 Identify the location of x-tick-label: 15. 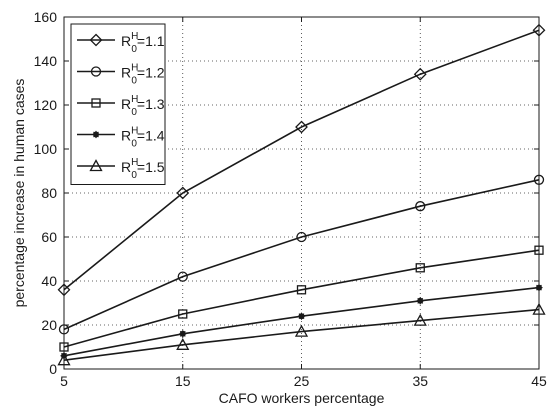
(183, 381).